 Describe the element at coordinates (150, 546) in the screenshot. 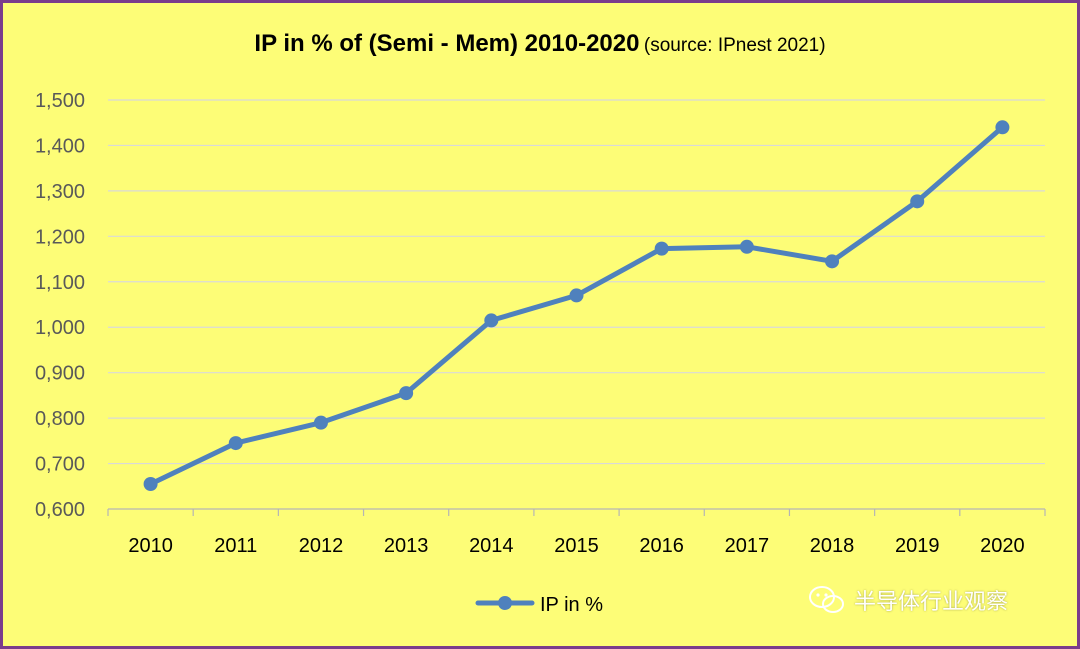

I see `x-tick-label: 2010` at that location.